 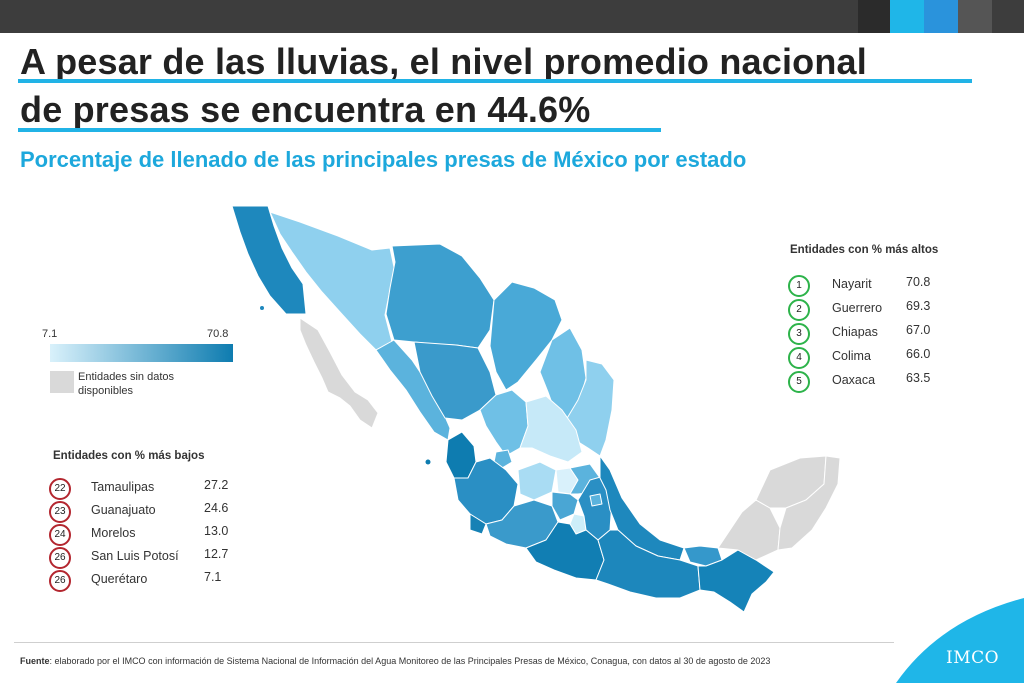 I want to click on entity-name: Nayarit, so click(x=852, y=284).